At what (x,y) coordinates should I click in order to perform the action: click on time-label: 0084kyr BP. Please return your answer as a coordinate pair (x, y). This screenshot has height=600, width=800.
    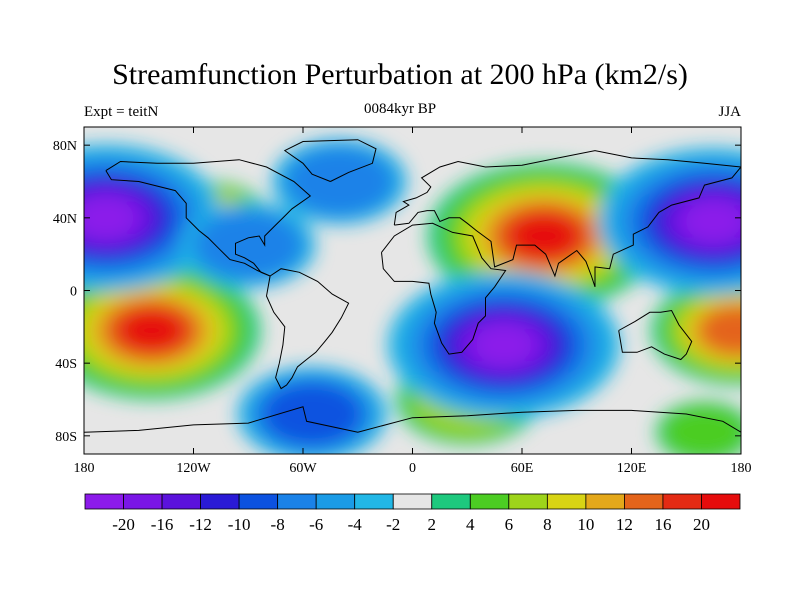
    Looking at the image, I should click on (400, 109).